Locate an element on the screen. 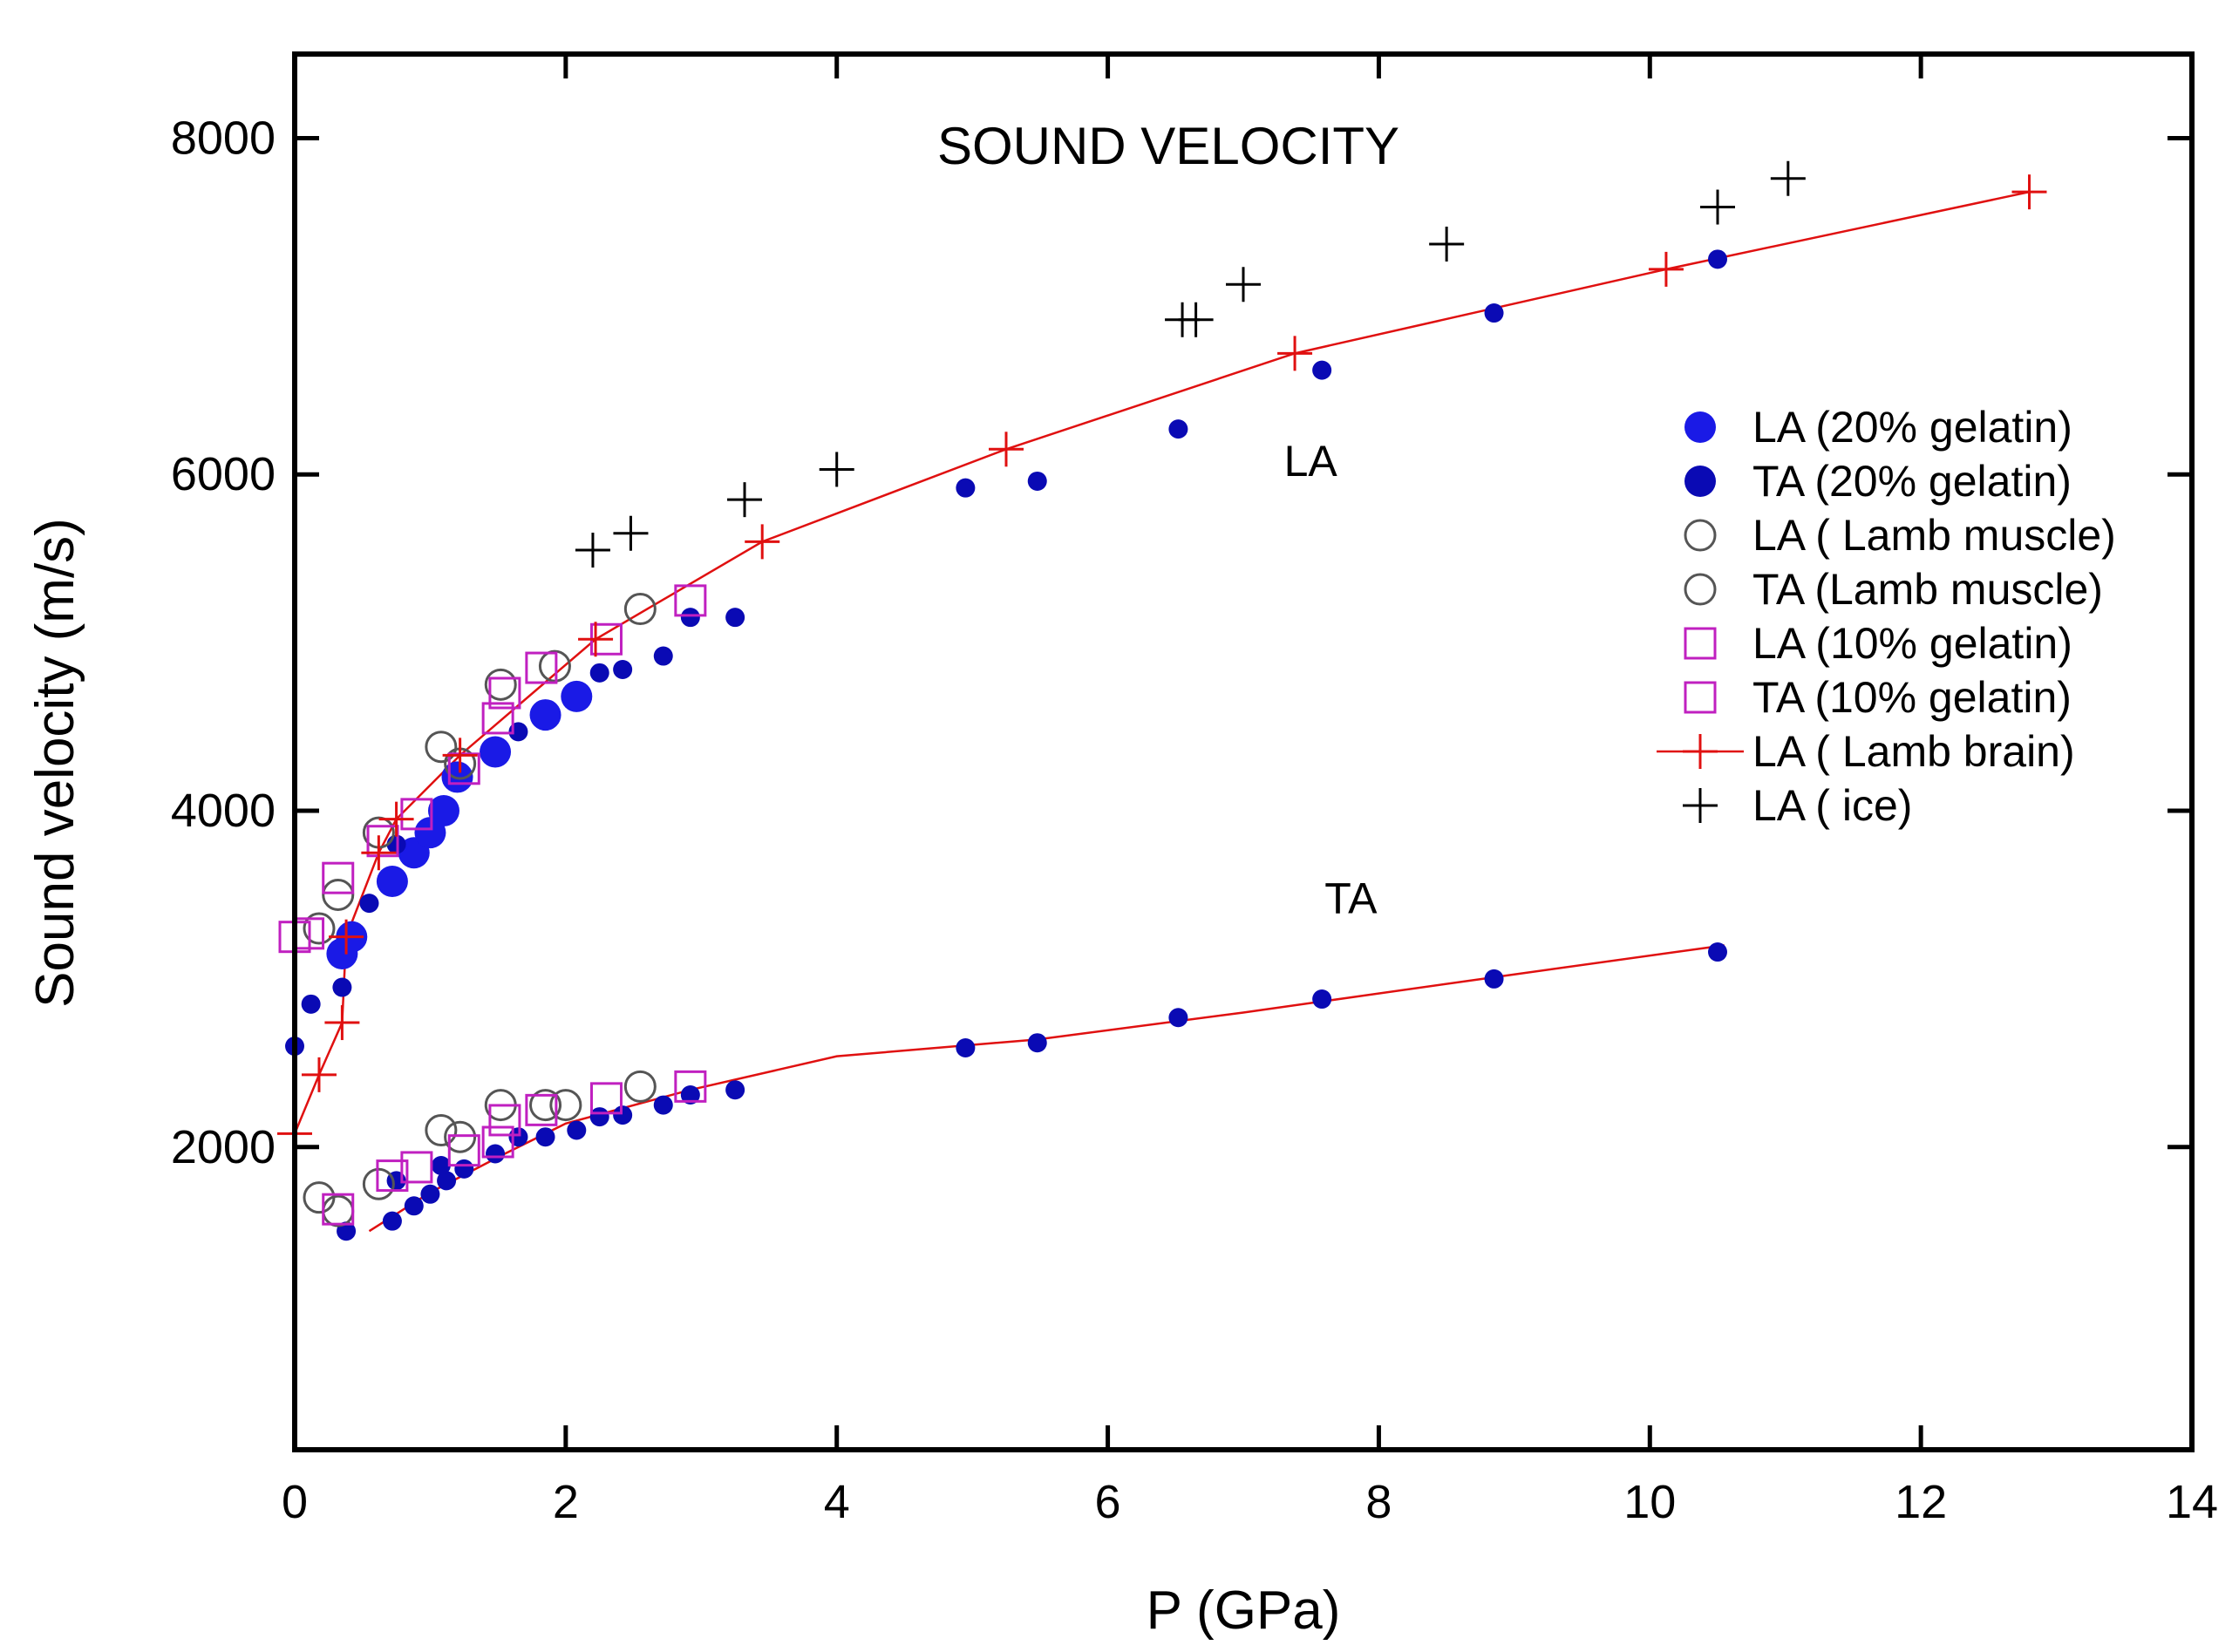  legend-label: LA (10% gelatin) is located at coordinates (1912, 643).